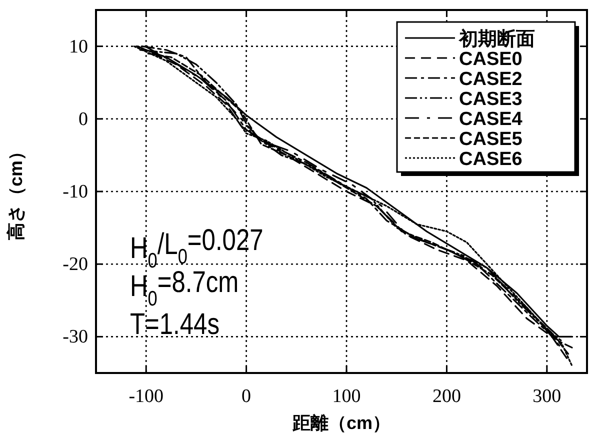  Describe the element at coordinates (16, 191) in the screenshot. I see `y-axis-title: 高さ（cm）` at that location.